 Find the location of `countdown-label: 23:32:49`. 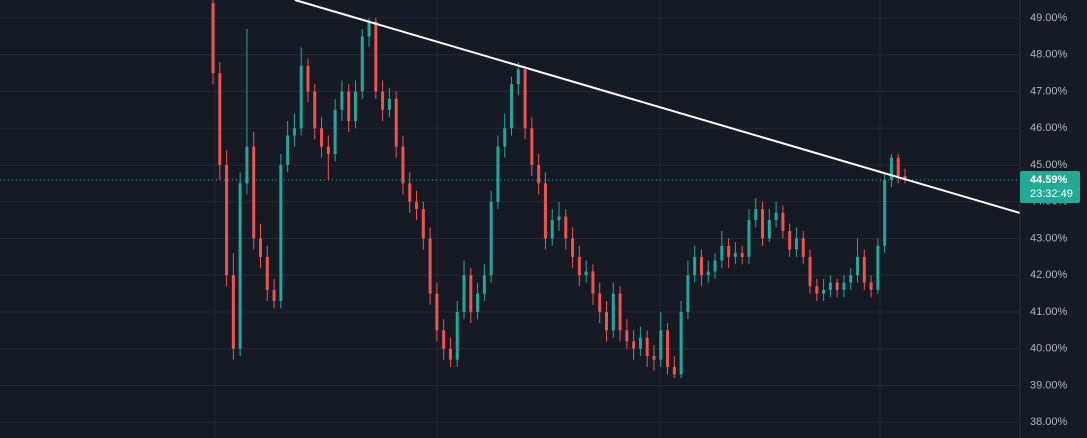

countdown-label: 23:32:49 is located at coordinates (1051, 194).